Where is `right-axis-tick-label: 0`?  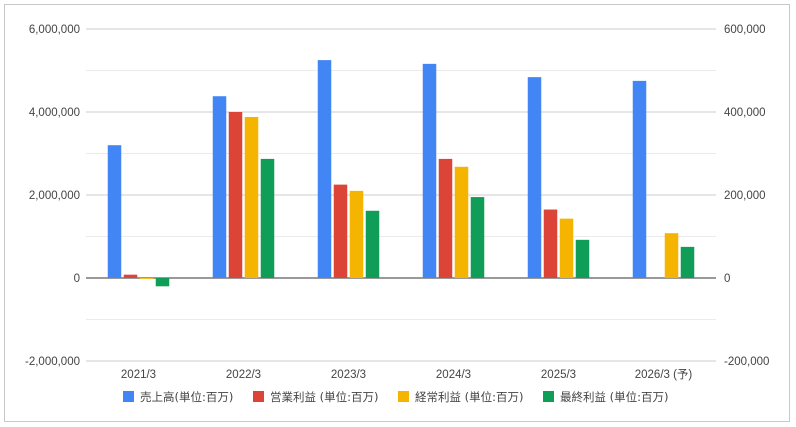
right-axis-tick-label: 0 is located at coordinates (727, 279).